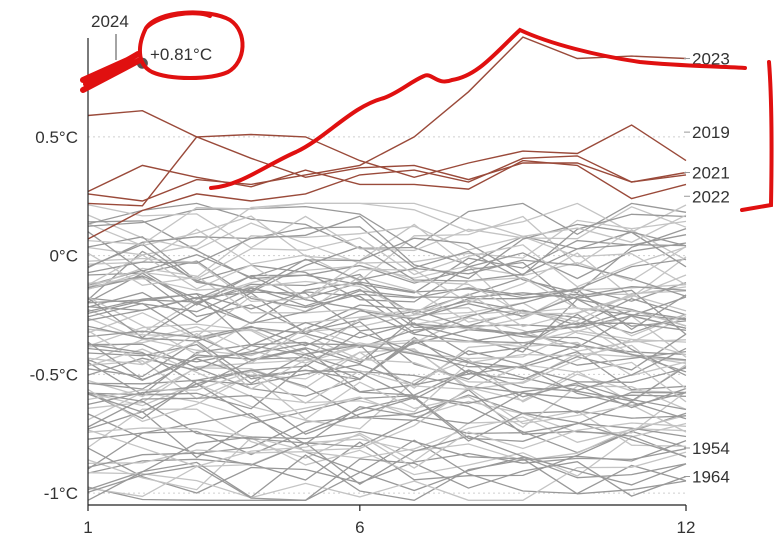  Describe the element at coordinates (54, 374) in the screenshot. I see `y-tick-label: -0.5°C` at that location.